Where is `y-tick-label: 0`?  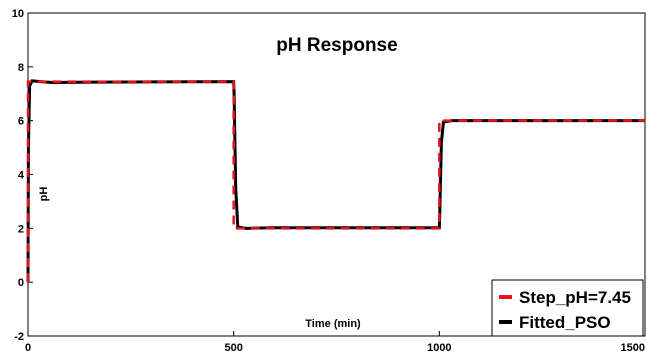
y-tick-label: 0 is located at coordinates (21, 283).